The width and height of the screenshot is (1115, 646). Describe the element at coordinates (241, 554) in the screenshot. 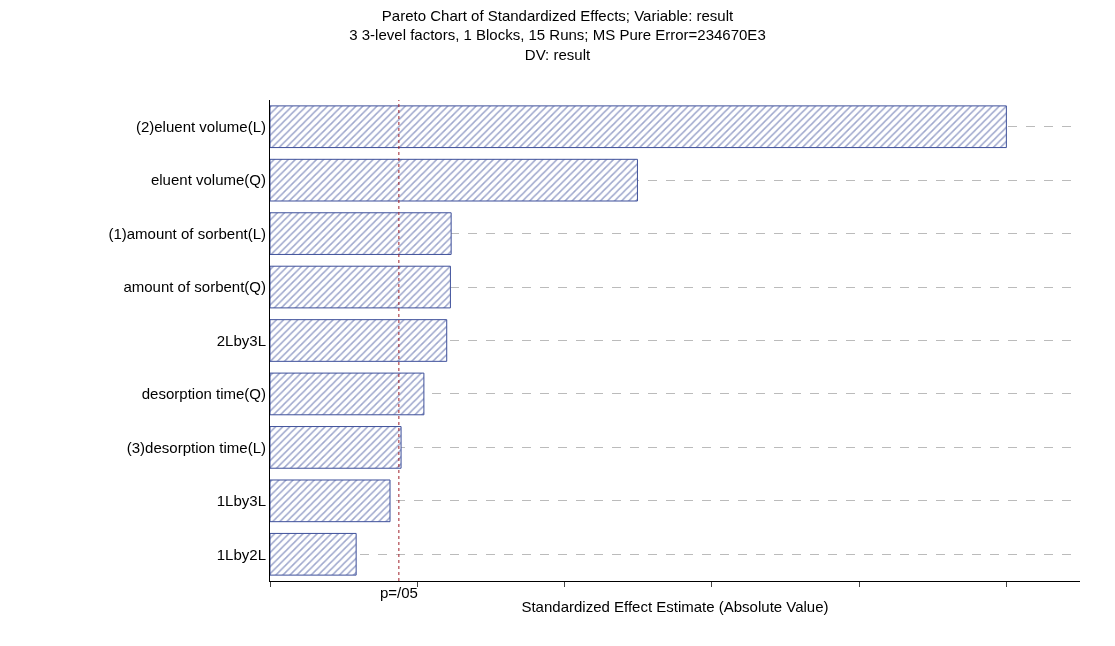

I see `y-tick-label: 1Lby2L` at that location.